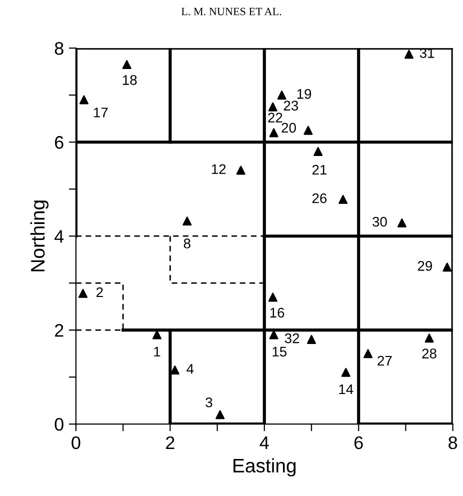 The height and width of the screenshot is (496, 463). I want to click on annotation: 28, so click(429, 353).